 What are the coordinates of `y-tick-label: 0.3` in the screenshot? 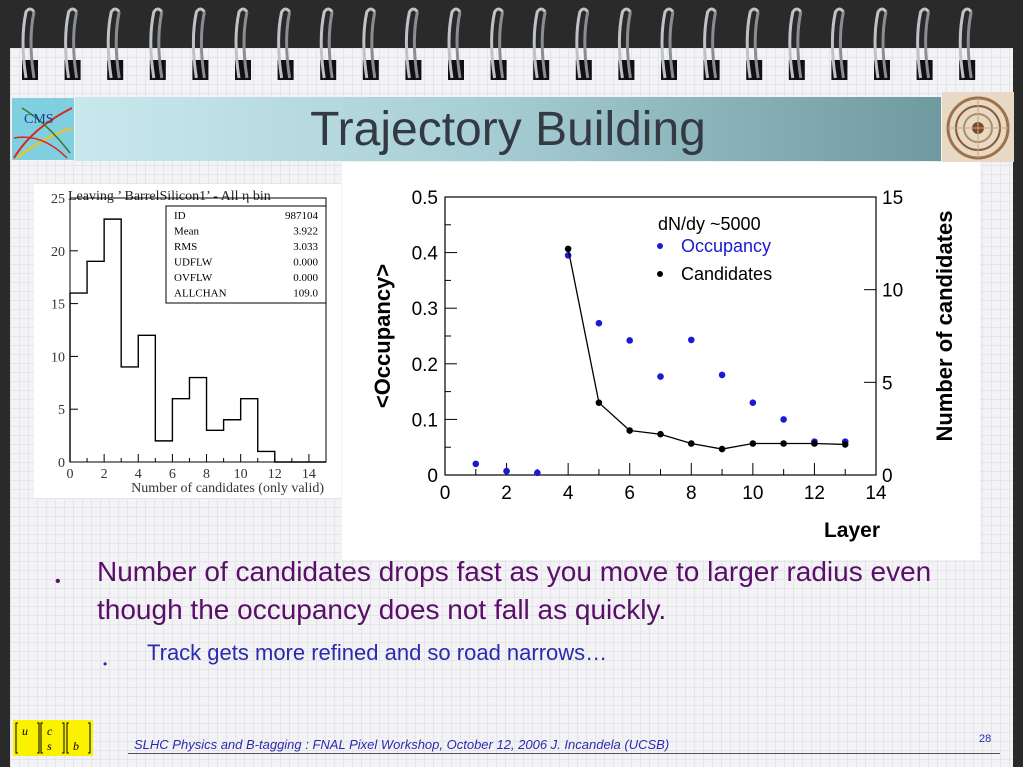 It's located at (425, 309).